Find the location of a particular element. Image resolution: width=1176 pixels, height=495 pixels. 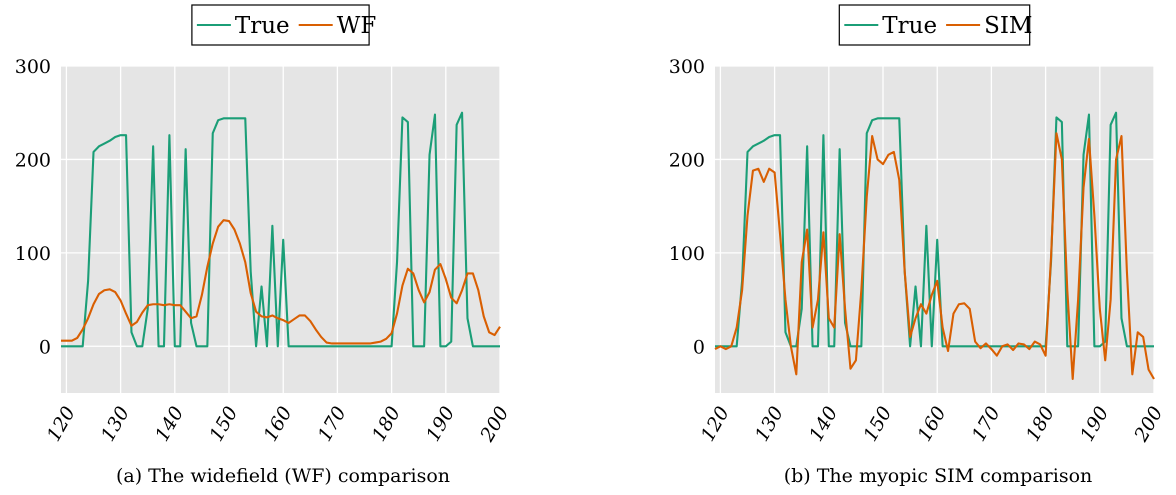

legend-label-sim: SIM is located at coordinates (1008, 26).